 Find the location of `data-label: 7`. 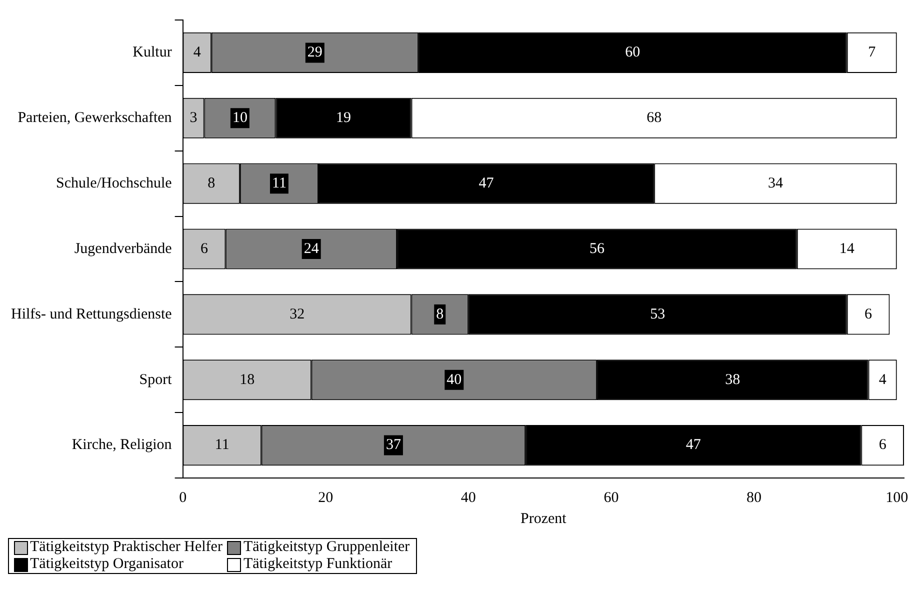

data-label: 7 is located at coordinates (872, 52).